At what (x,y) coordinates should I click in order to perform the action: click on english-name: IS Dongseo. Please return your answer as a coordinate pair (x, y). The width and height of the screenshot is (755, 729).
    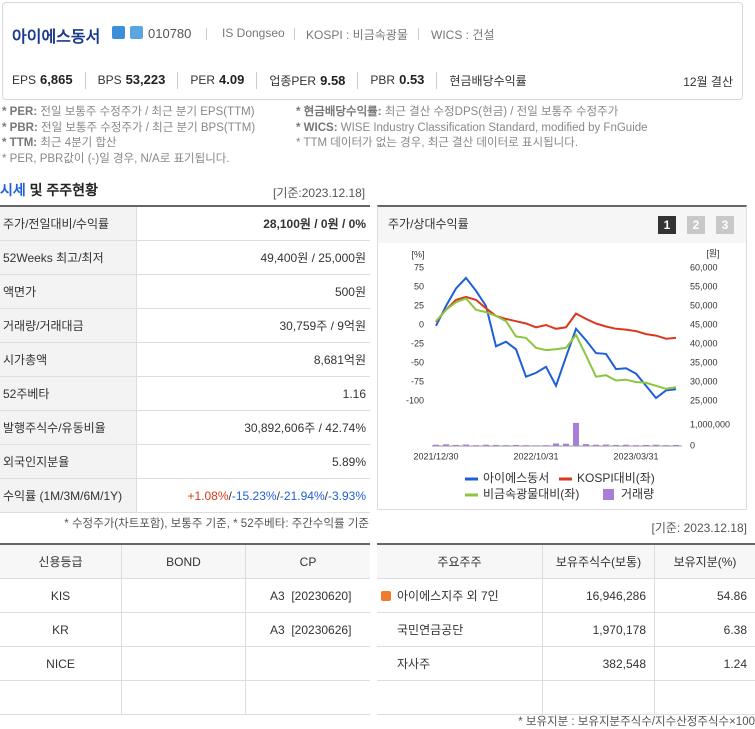
    Looking at the image, I should click on (253, 33).